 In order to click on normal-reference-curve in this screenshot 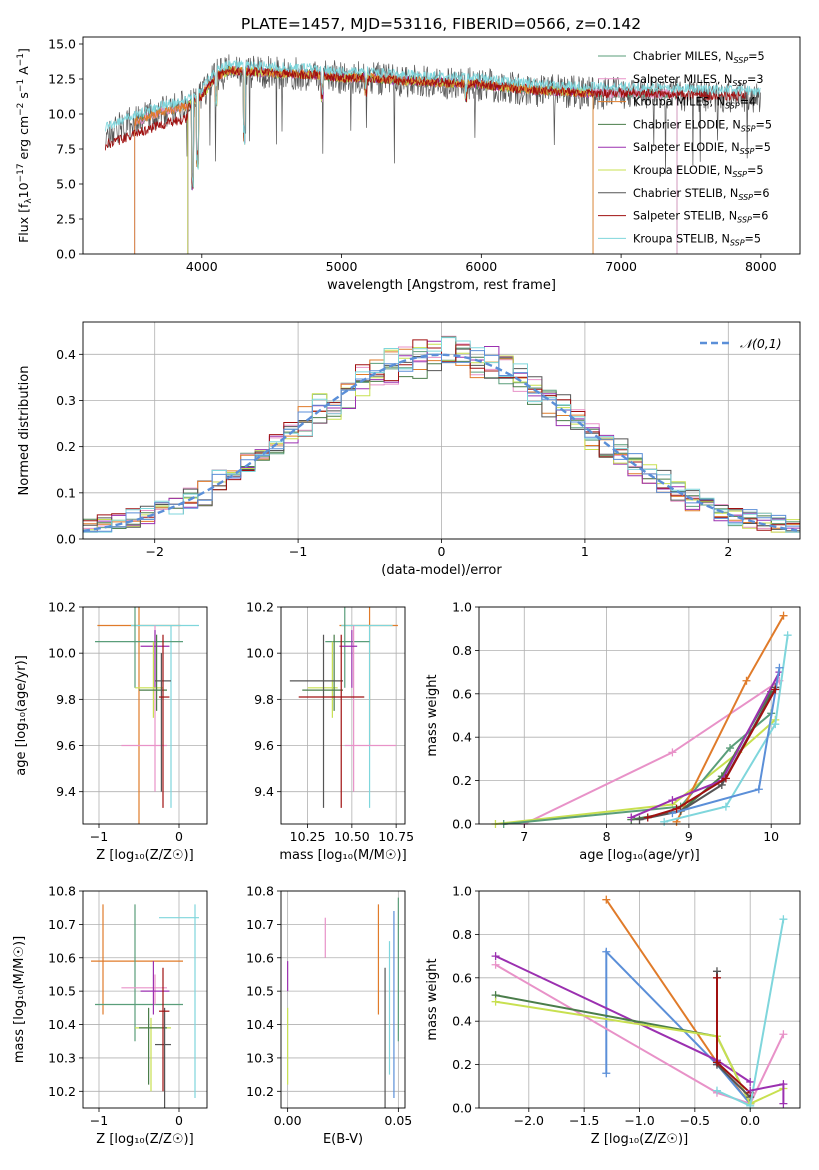, I will do `click(440, 443)`.